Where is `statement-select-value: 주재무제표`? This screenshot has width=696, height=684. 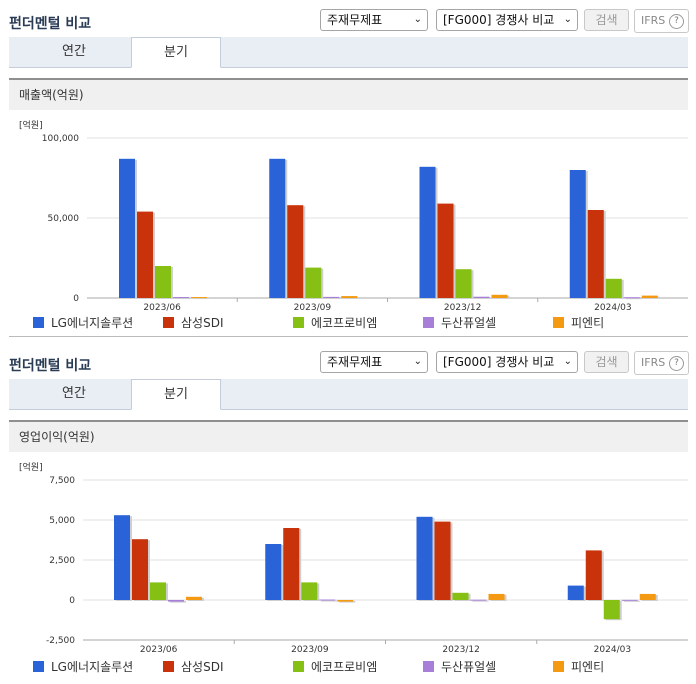
statement-select-value: 주재무제표 is located at coordinates (355, 20).